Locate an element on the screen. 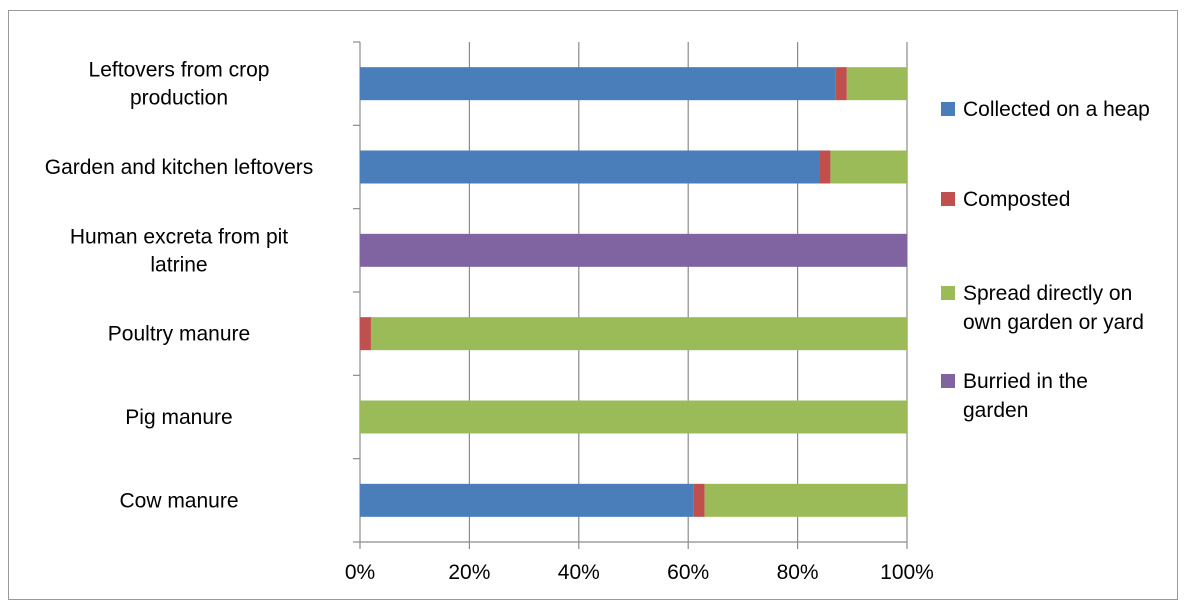 This screenshot has width=1188, height=604. category-label: Cow manure is located at coordinates (178, 500).